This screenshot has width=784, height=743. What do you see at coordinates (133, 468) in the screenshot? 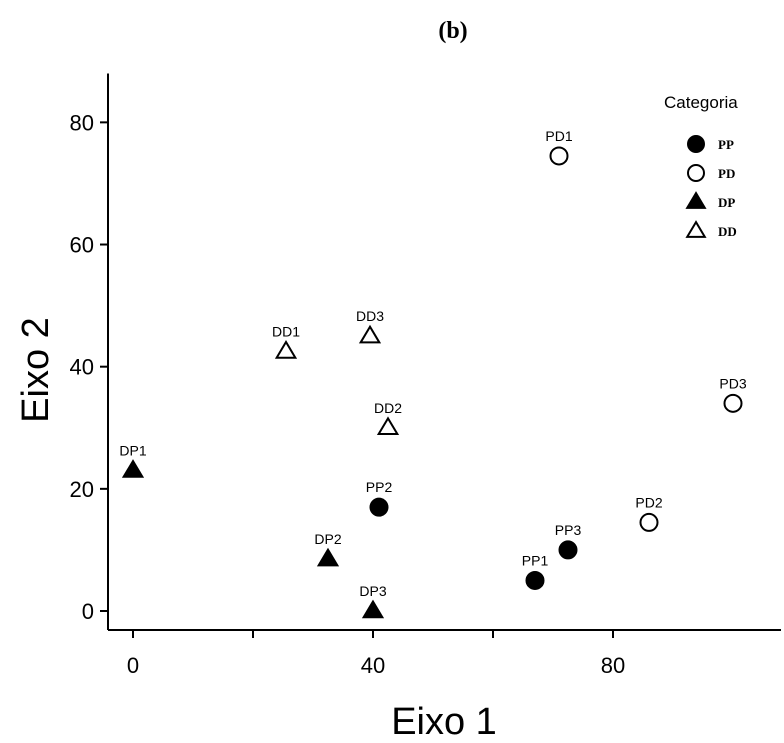
I see `point-dp1` at bounding box center [133, 468].